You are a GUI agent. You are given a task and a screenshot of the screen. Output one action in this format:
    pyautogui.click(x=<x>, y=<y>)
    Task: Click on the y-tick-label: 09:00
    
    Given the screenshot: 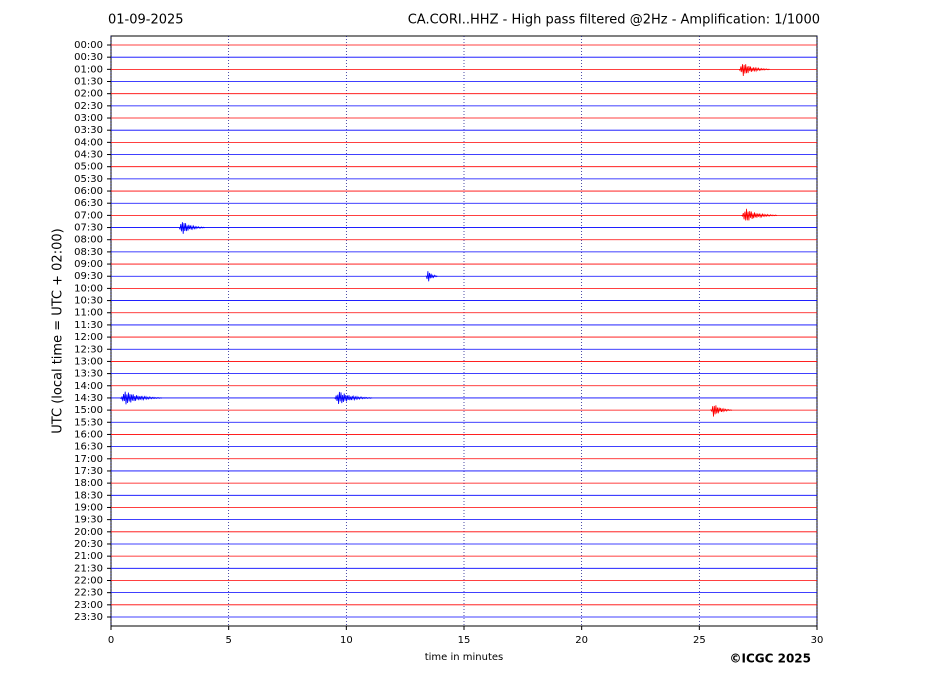 What is the action you would take?
    pyautogui.click(x=88, y=264)
    